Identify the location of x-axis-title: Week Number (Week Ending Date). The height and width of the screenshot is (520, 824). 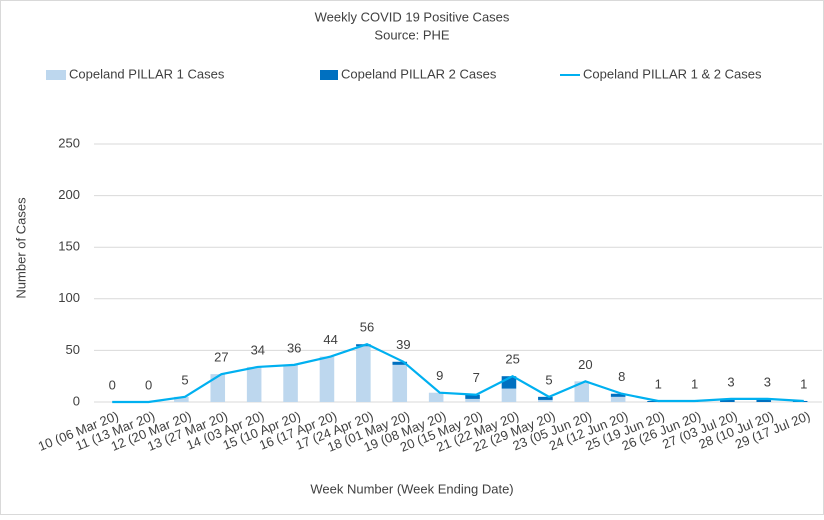
(411, 488).